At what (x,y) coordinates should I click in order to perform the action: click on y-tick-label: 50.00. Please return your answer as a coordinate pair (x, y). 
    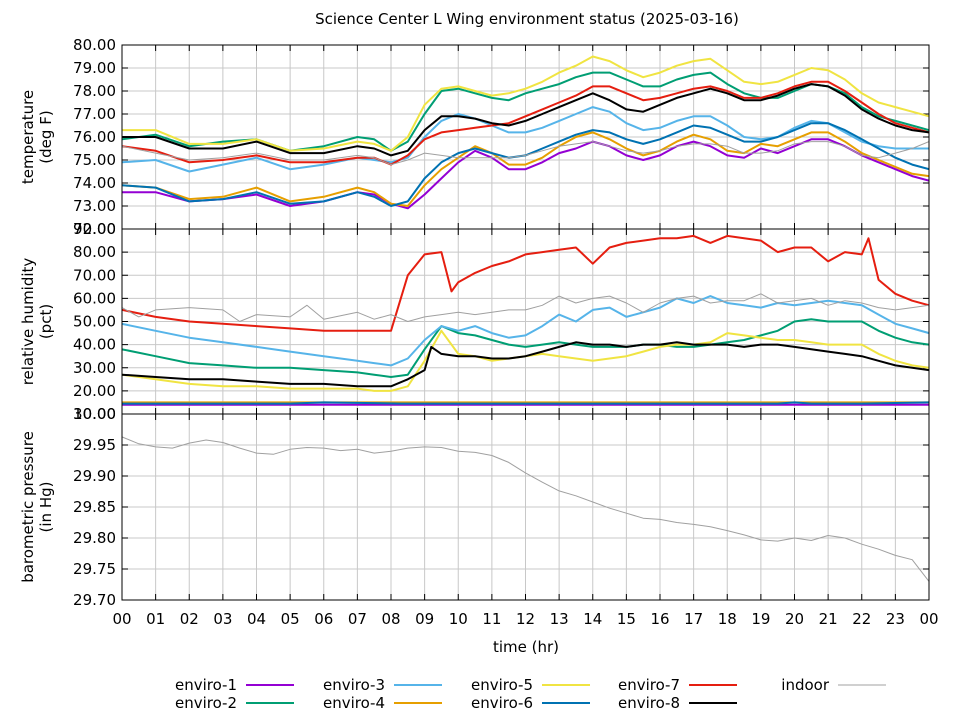
    Looking at the image, I should click on (94, 322).